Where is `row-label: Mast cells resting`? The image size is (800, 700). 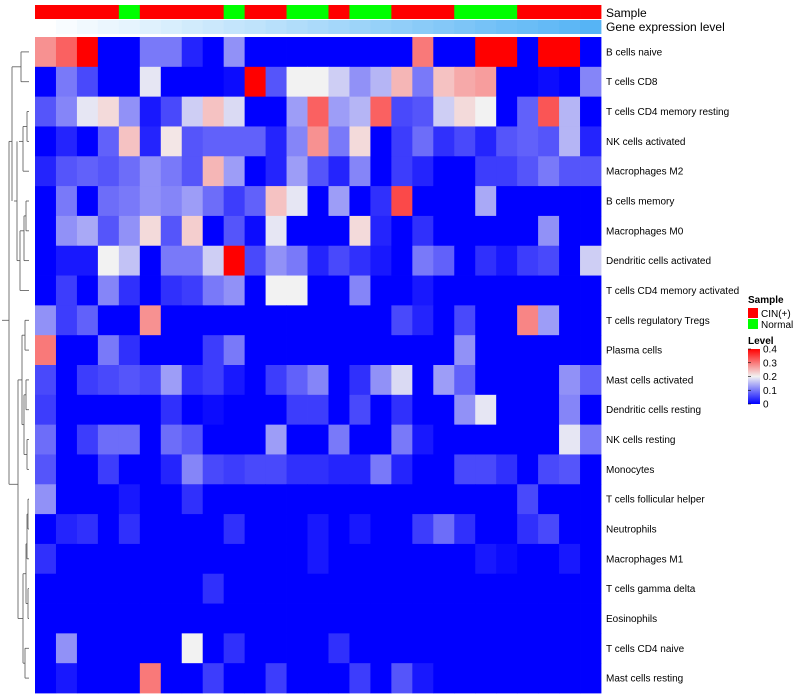 row-label: Mast cells resting is located at coordinates (644, 679).